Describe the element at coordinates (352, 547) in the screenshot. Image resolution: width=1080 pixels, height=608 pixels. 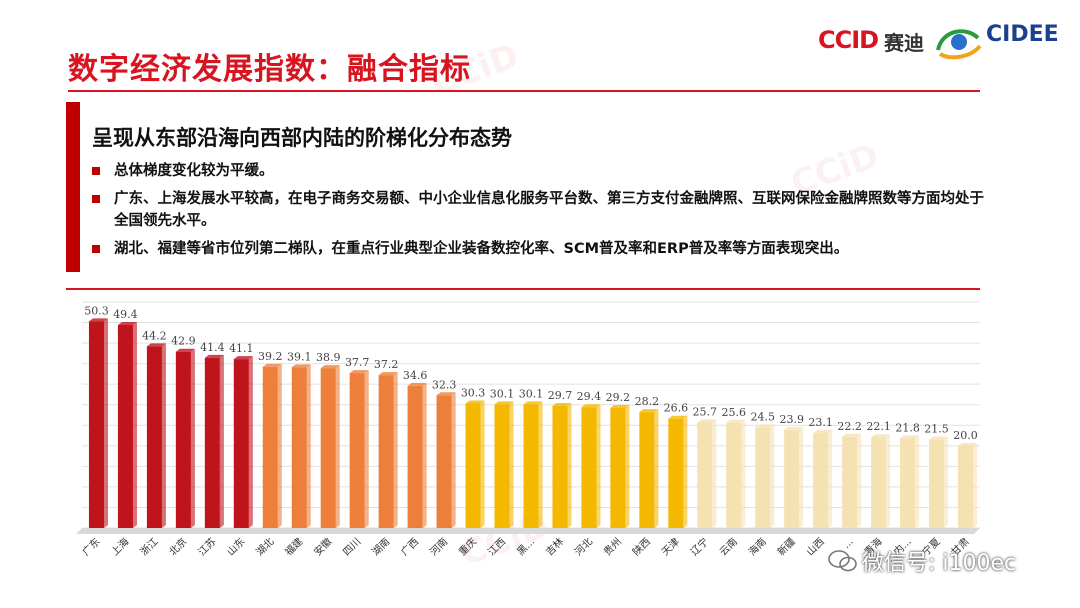
I see `category-label: 四川` at that location.